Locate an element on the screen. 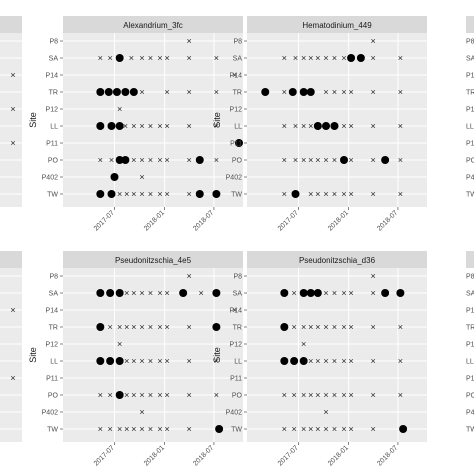 The image size is (474, 474). y-tick-label: TR is located at coordinates (53, 328).